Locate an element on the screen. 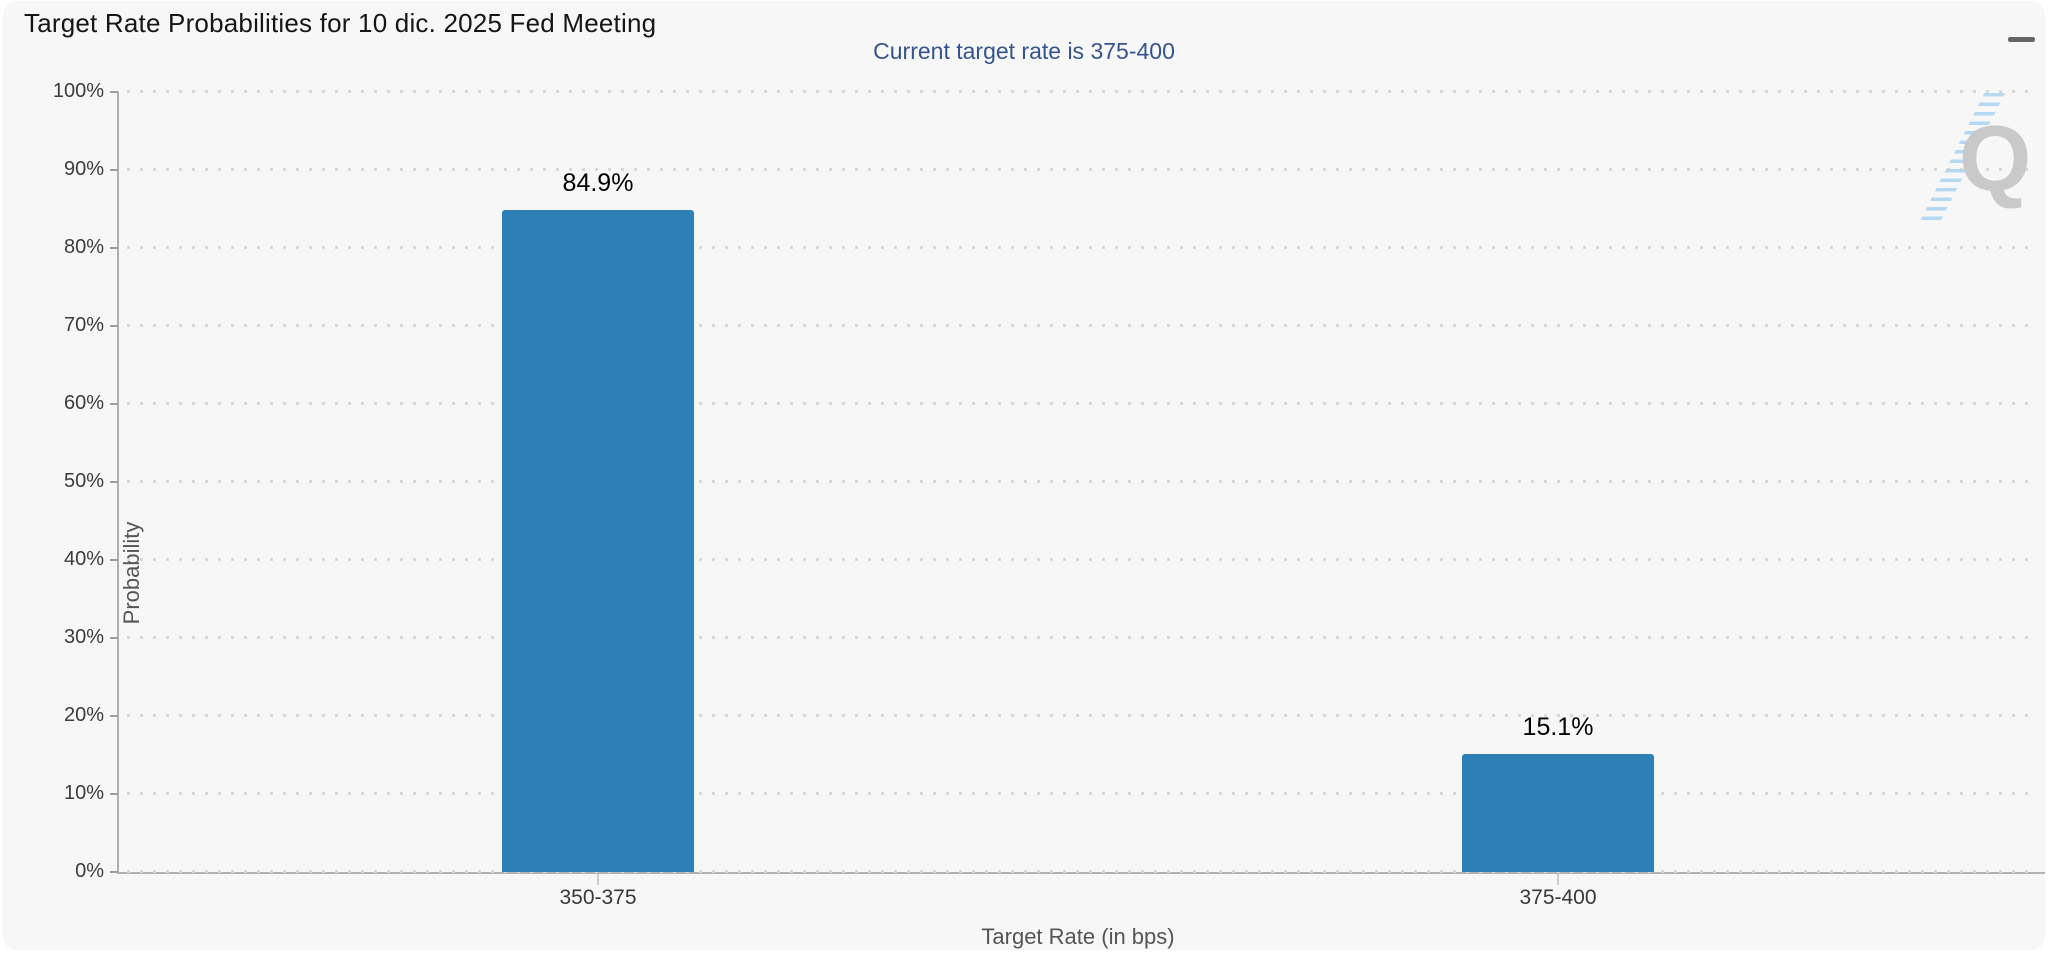 The image size is (2048, 959). y-axis-label: 0% is located at coordinates (89, 871).